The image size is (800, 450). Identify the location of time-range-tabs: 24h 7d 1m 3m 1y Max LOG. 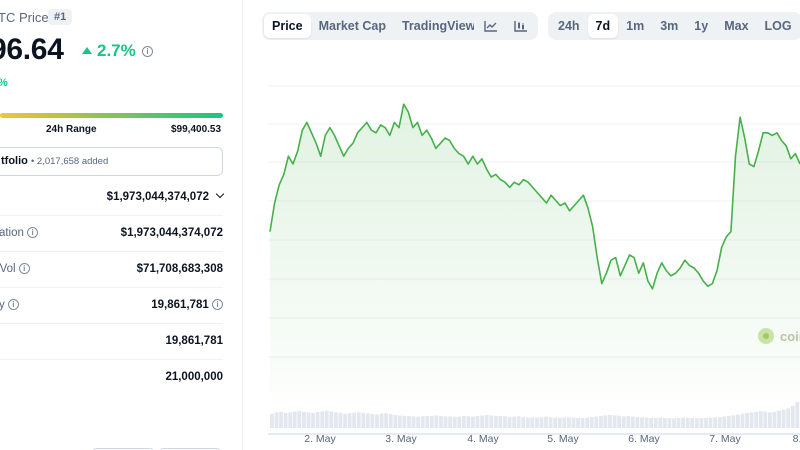
(674, 26).